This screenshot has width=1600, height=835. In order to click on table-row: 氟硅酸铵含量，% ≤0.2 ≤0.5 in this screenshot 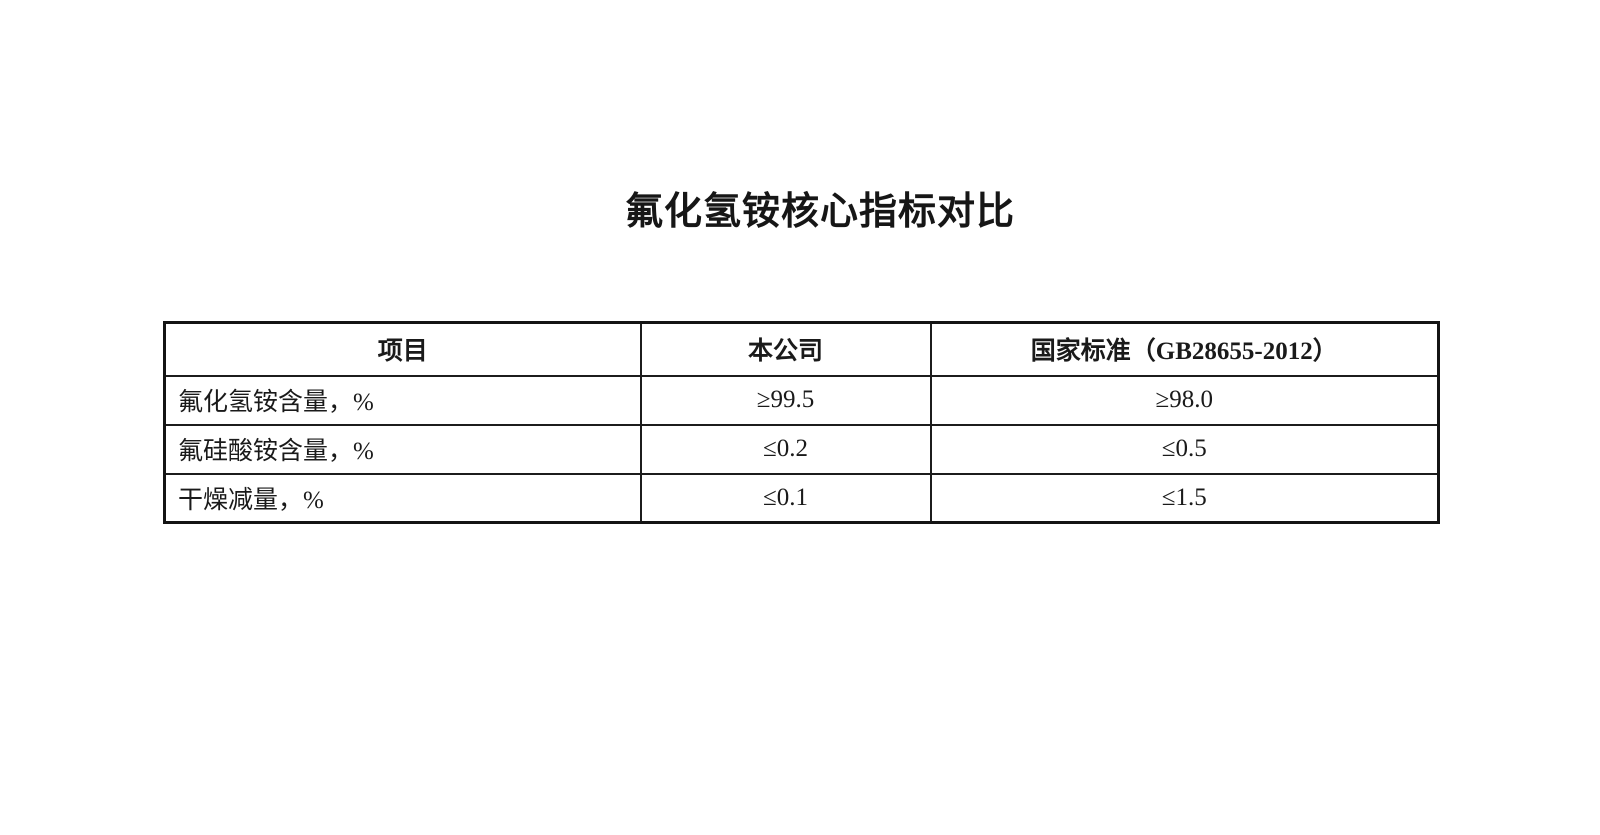, I will do `click(801, 449)`.